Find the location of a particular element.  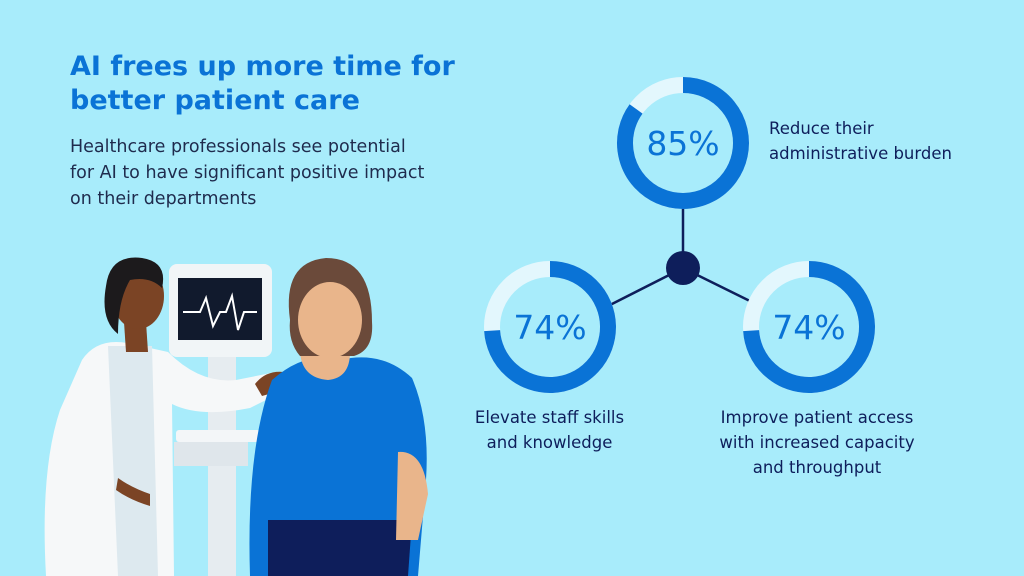

ring-group-3: 74% is located at coordinates (809, 327).